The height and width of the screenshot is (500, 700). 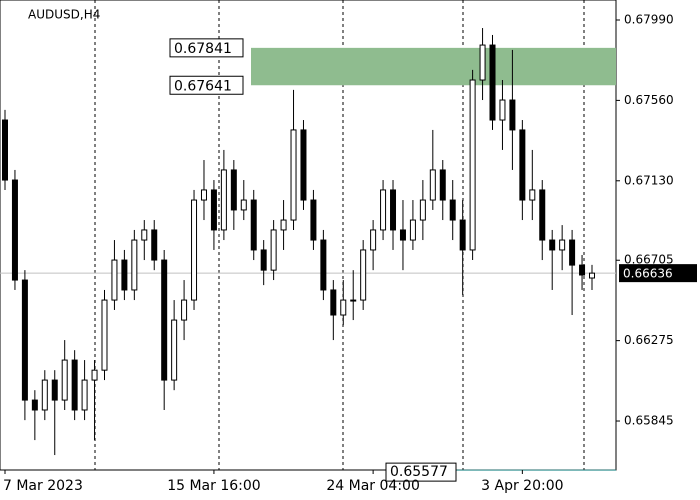 What do you see at coordinates (649, 100) in the screenshot?
I see `y-tick-label: 0.67560` at bounding box center [649, 100].